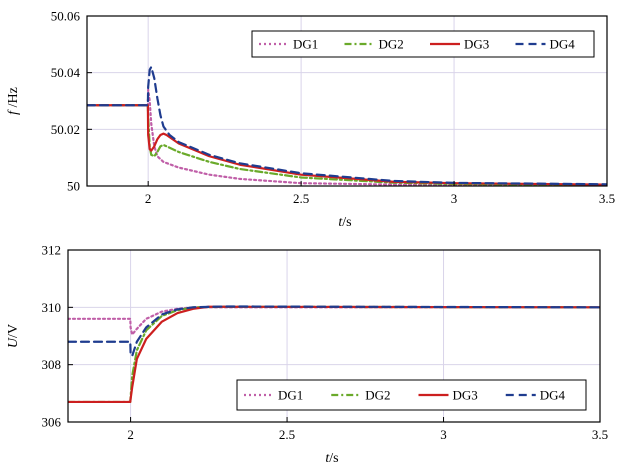 The image size is (629, 476). I want to click on y-tick-label: 50.06, so click(66, 16).